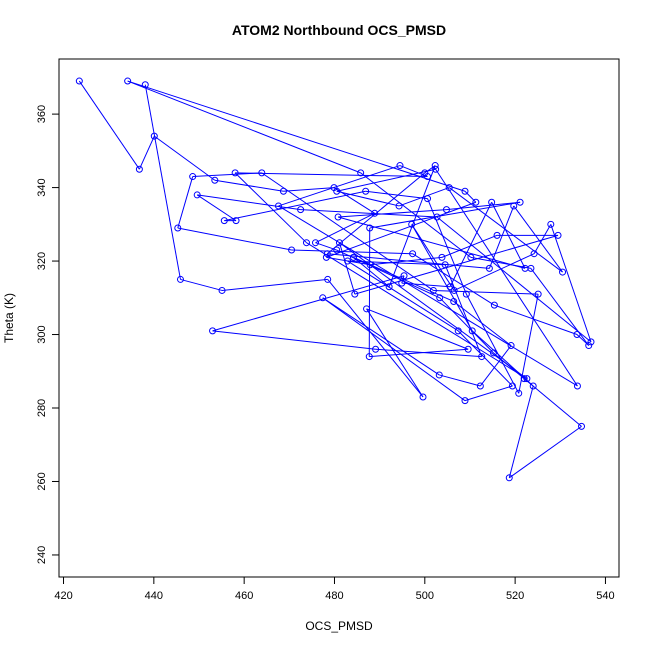 The height and width of the screenshot is (650, 650). What do you see at coordinates (42, 334) in the screenshot?
I see `y-tick-label: 300` at bounding box center [42, 334].